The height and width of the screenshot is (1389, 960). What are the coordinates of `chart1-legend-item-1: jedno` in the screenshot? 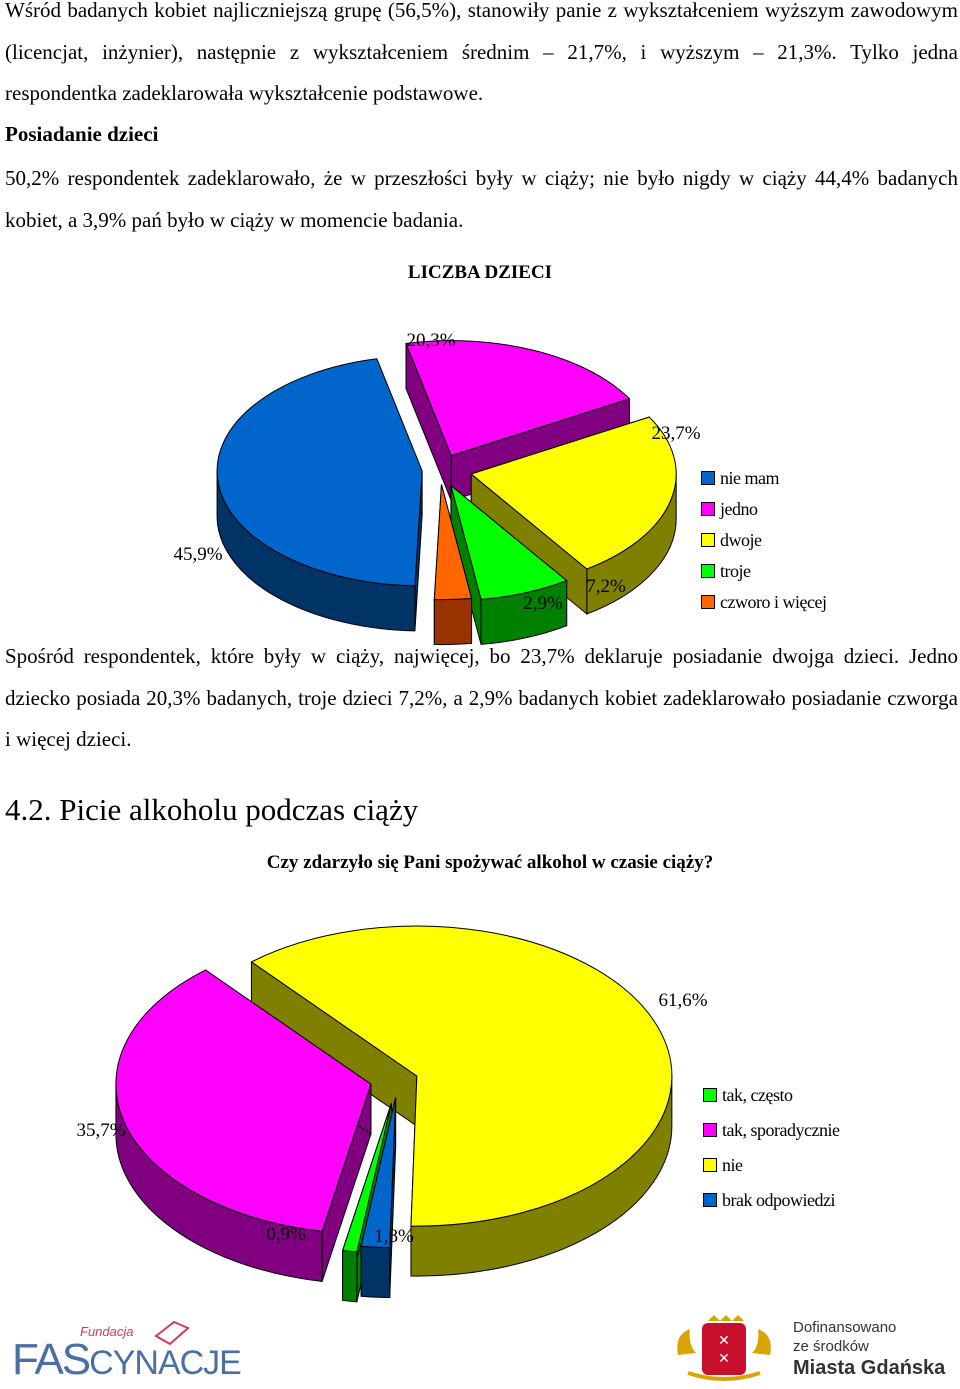 It's located at (729, 509).